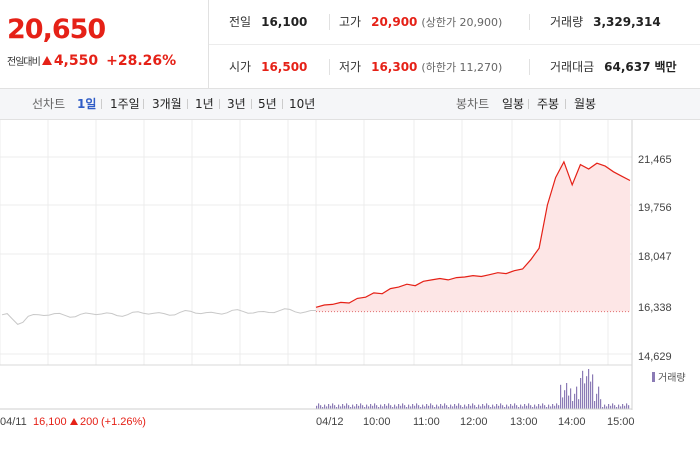  I want to click on tab-1-week: 1주일, so click(125, 104).